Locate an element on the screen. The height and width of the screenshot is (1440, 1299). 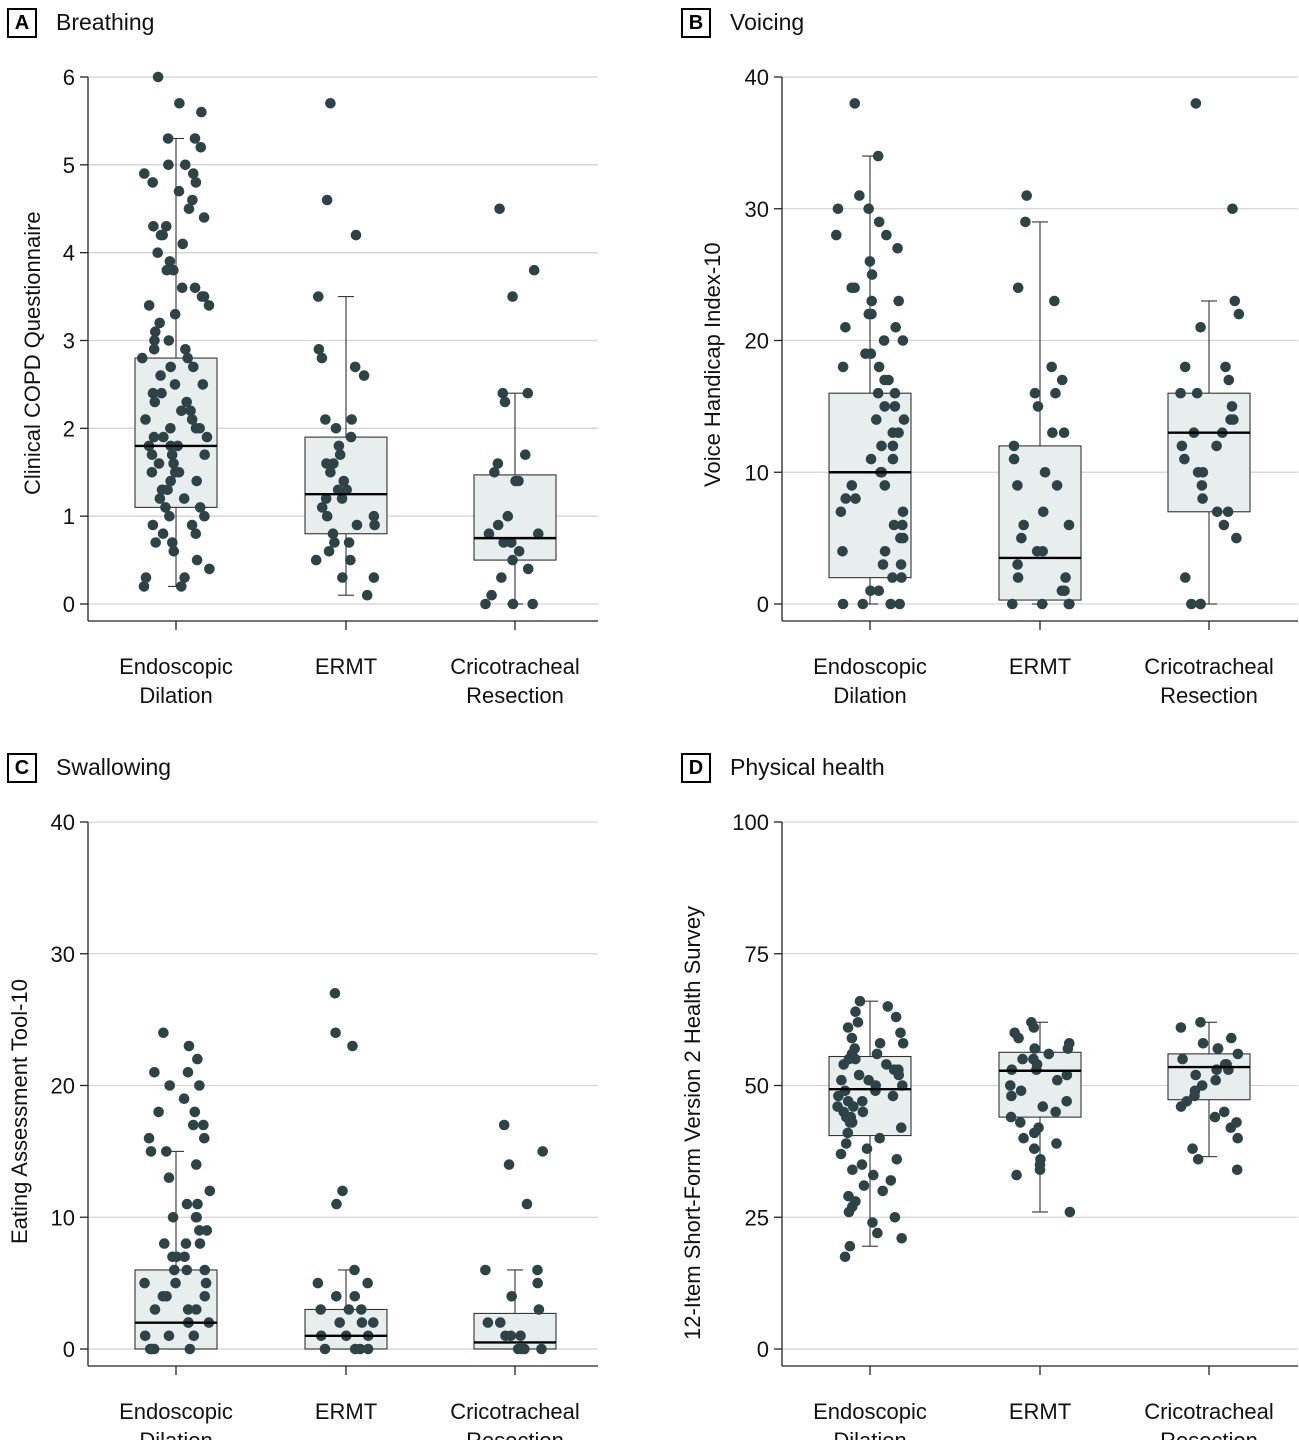
box-iqr is located at coordinates (346, 1329).